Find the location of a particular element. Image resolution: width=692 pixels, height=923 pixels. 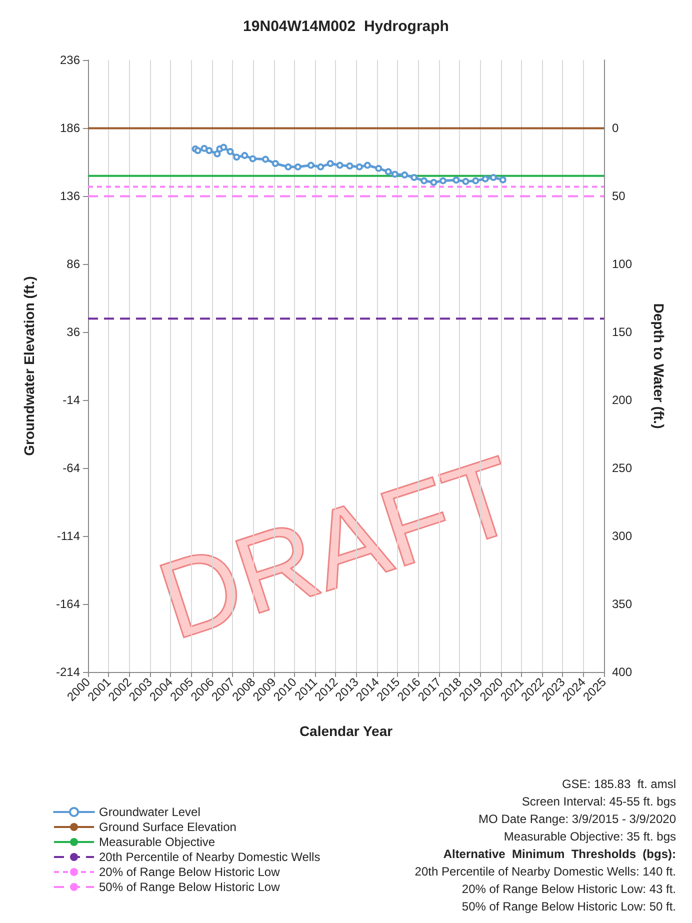

y-tick-label: 136 is located at coordinates (70, 196).